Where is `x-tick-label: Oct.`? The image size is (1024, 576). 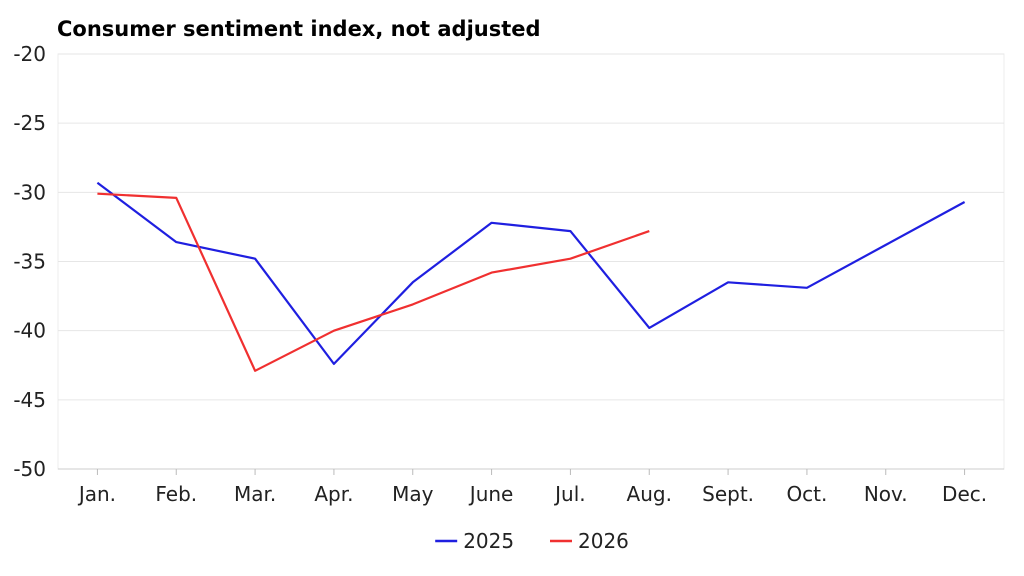 x-tick-label: Oct. is located at coordinates (806, 494).